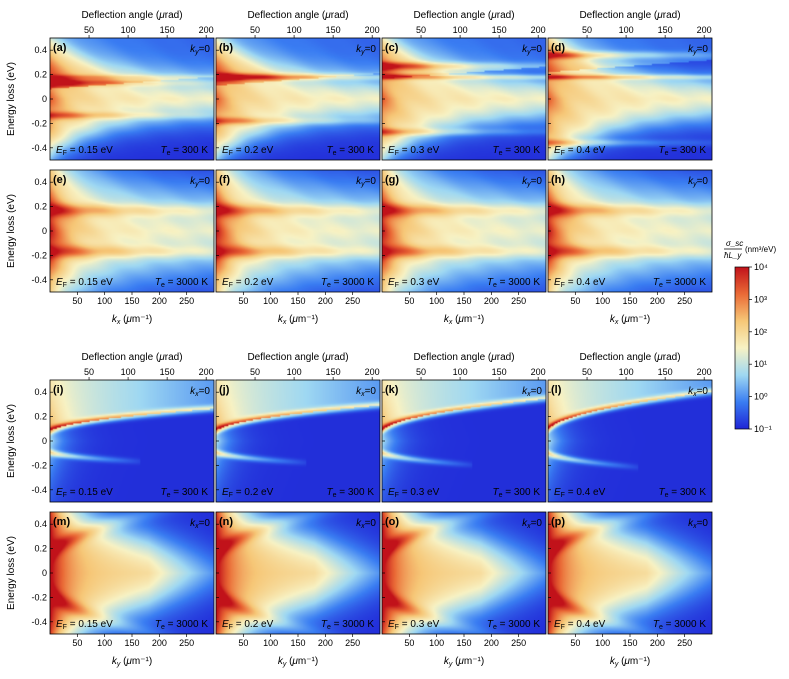 This screenshot has height=679, width=789. What do you see at coordinates (226, 522) in the screenshot?
I see `panel-label: (n)` at bounding box center [226, 522].